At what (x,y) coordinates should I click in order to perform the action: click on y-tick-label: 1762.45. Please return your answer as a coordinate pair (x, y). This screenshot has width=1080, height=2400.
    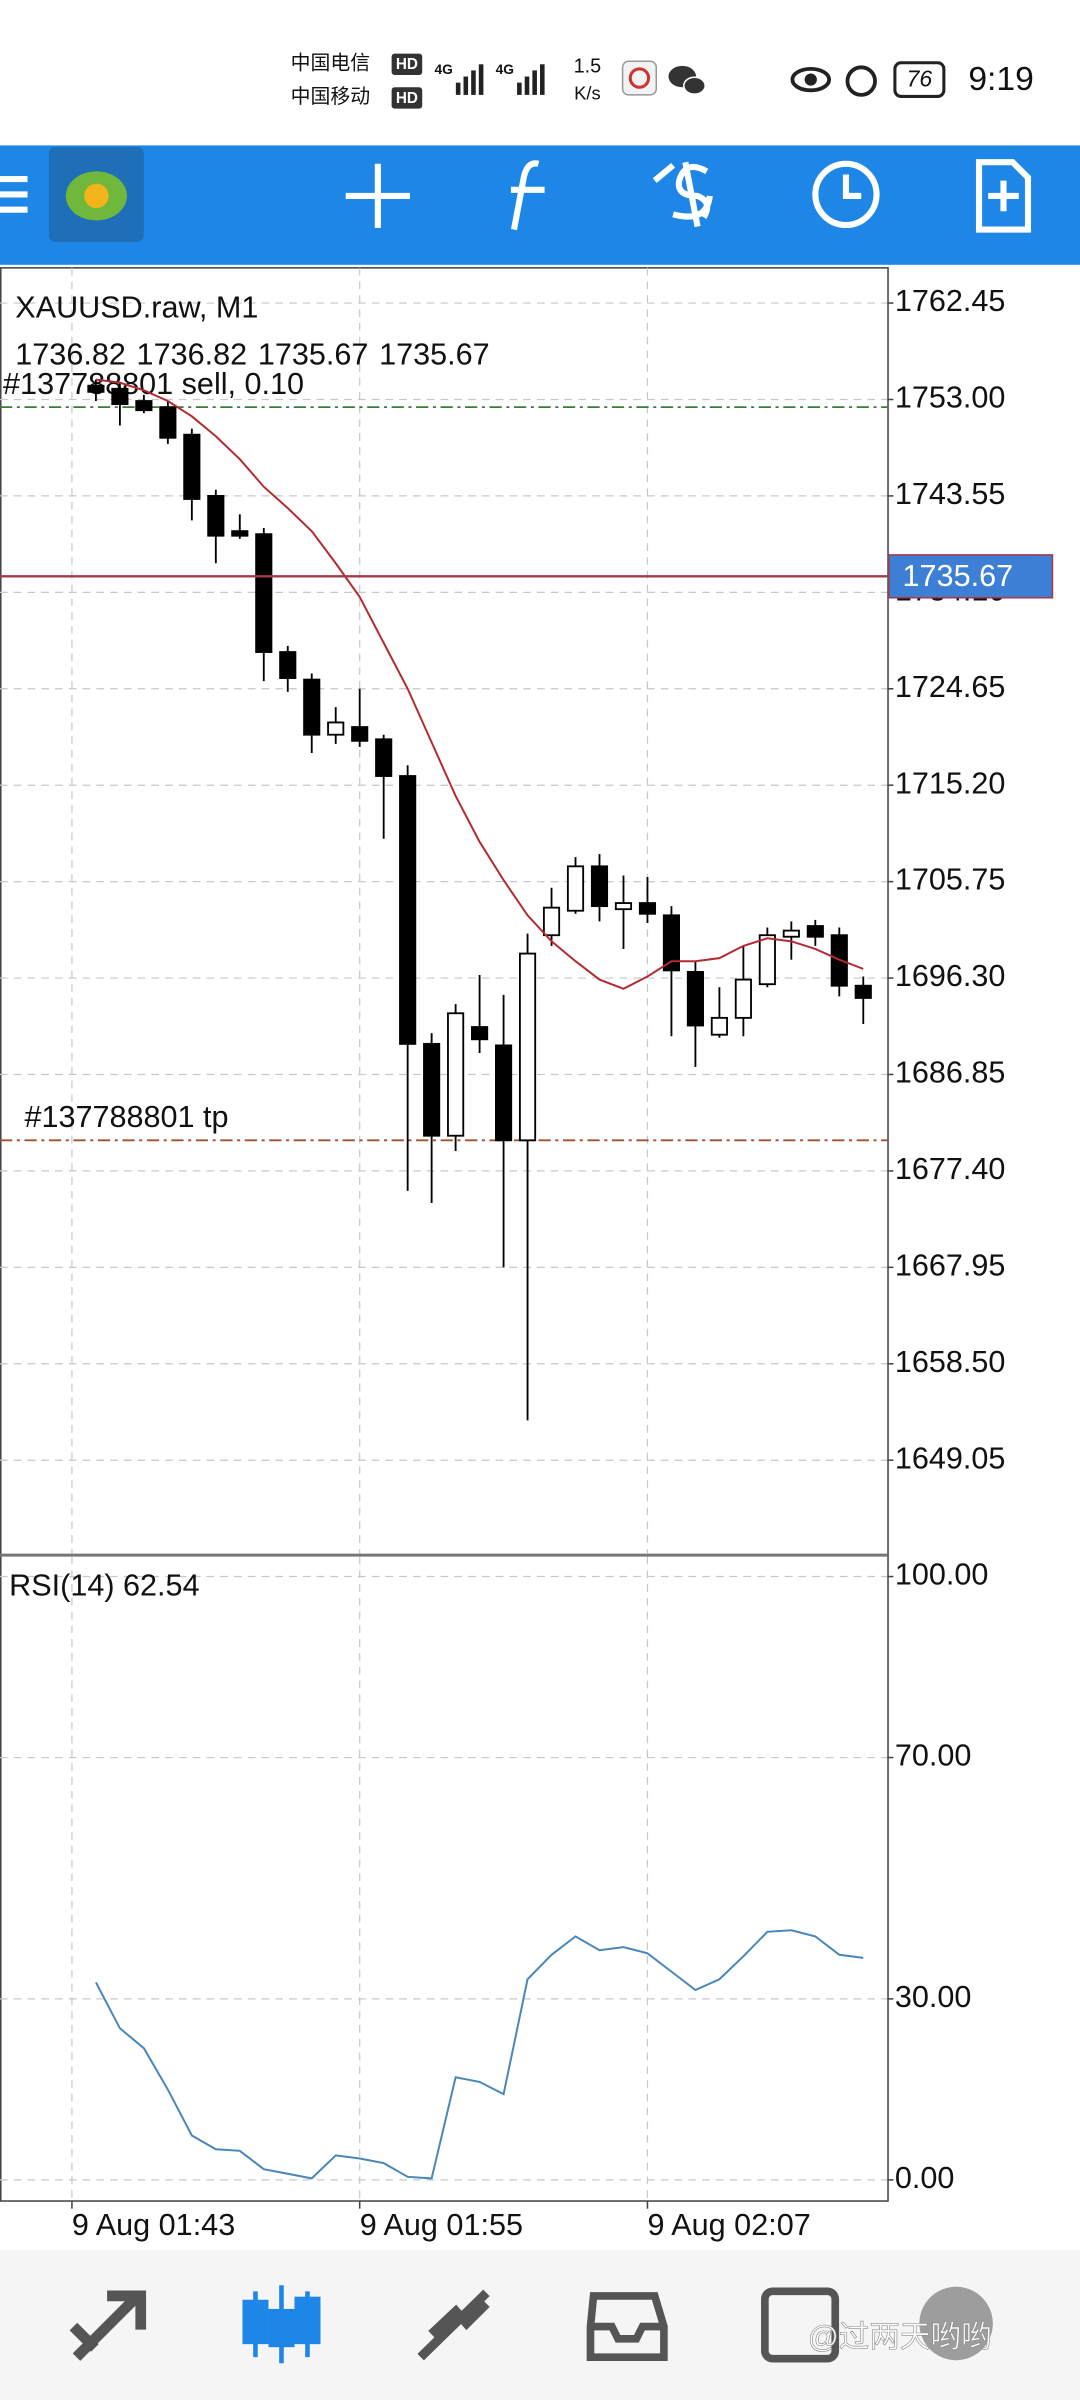
    Looking at the image, I should click on (950, 301).